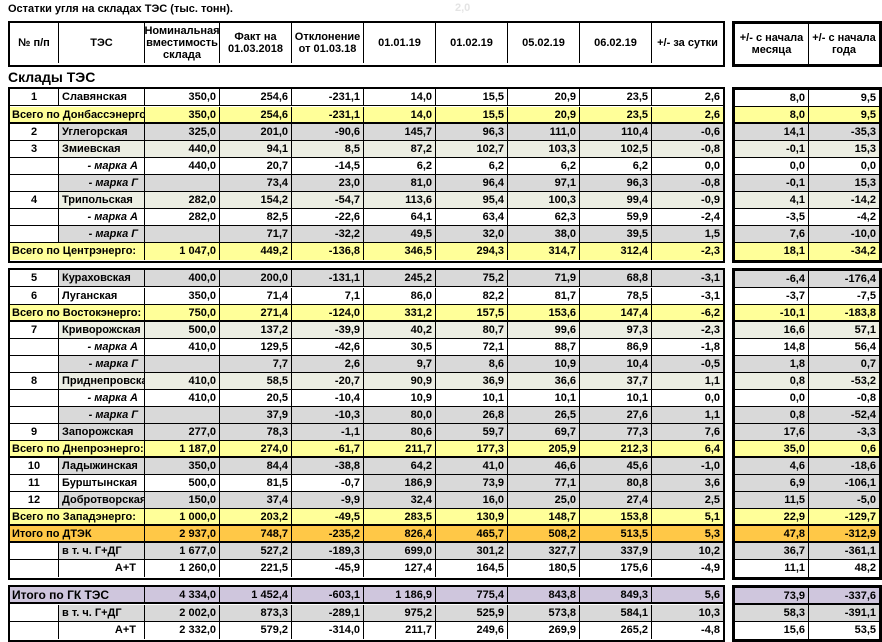  What do you see at coordinates (844, 364) in the screenshot?
I see `cell-value: 0,7` at bounding box center [844, 364].